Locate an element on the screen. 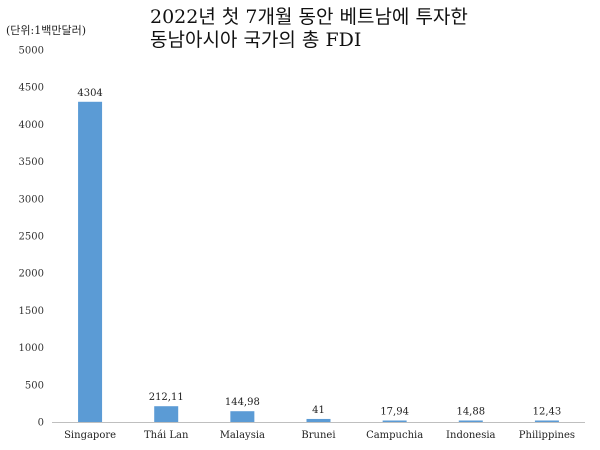 The image size is (600, 450). category-label: Malaysia is located at coordinates (242, 435).